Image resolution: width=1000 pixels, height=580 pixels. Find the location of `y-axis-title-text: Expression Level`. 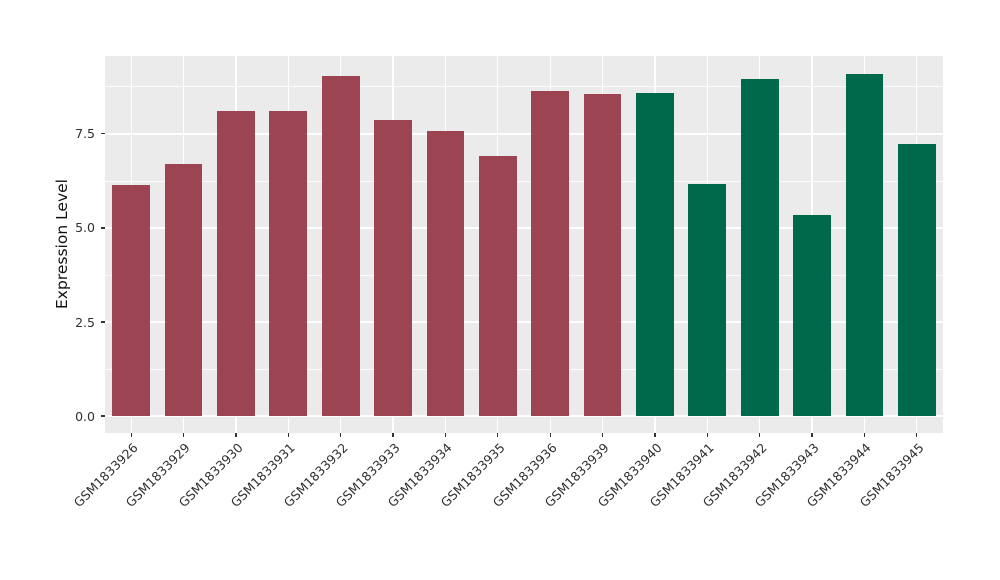

y-axis-title-text: Expression Level is located at coordinates (62, 244).